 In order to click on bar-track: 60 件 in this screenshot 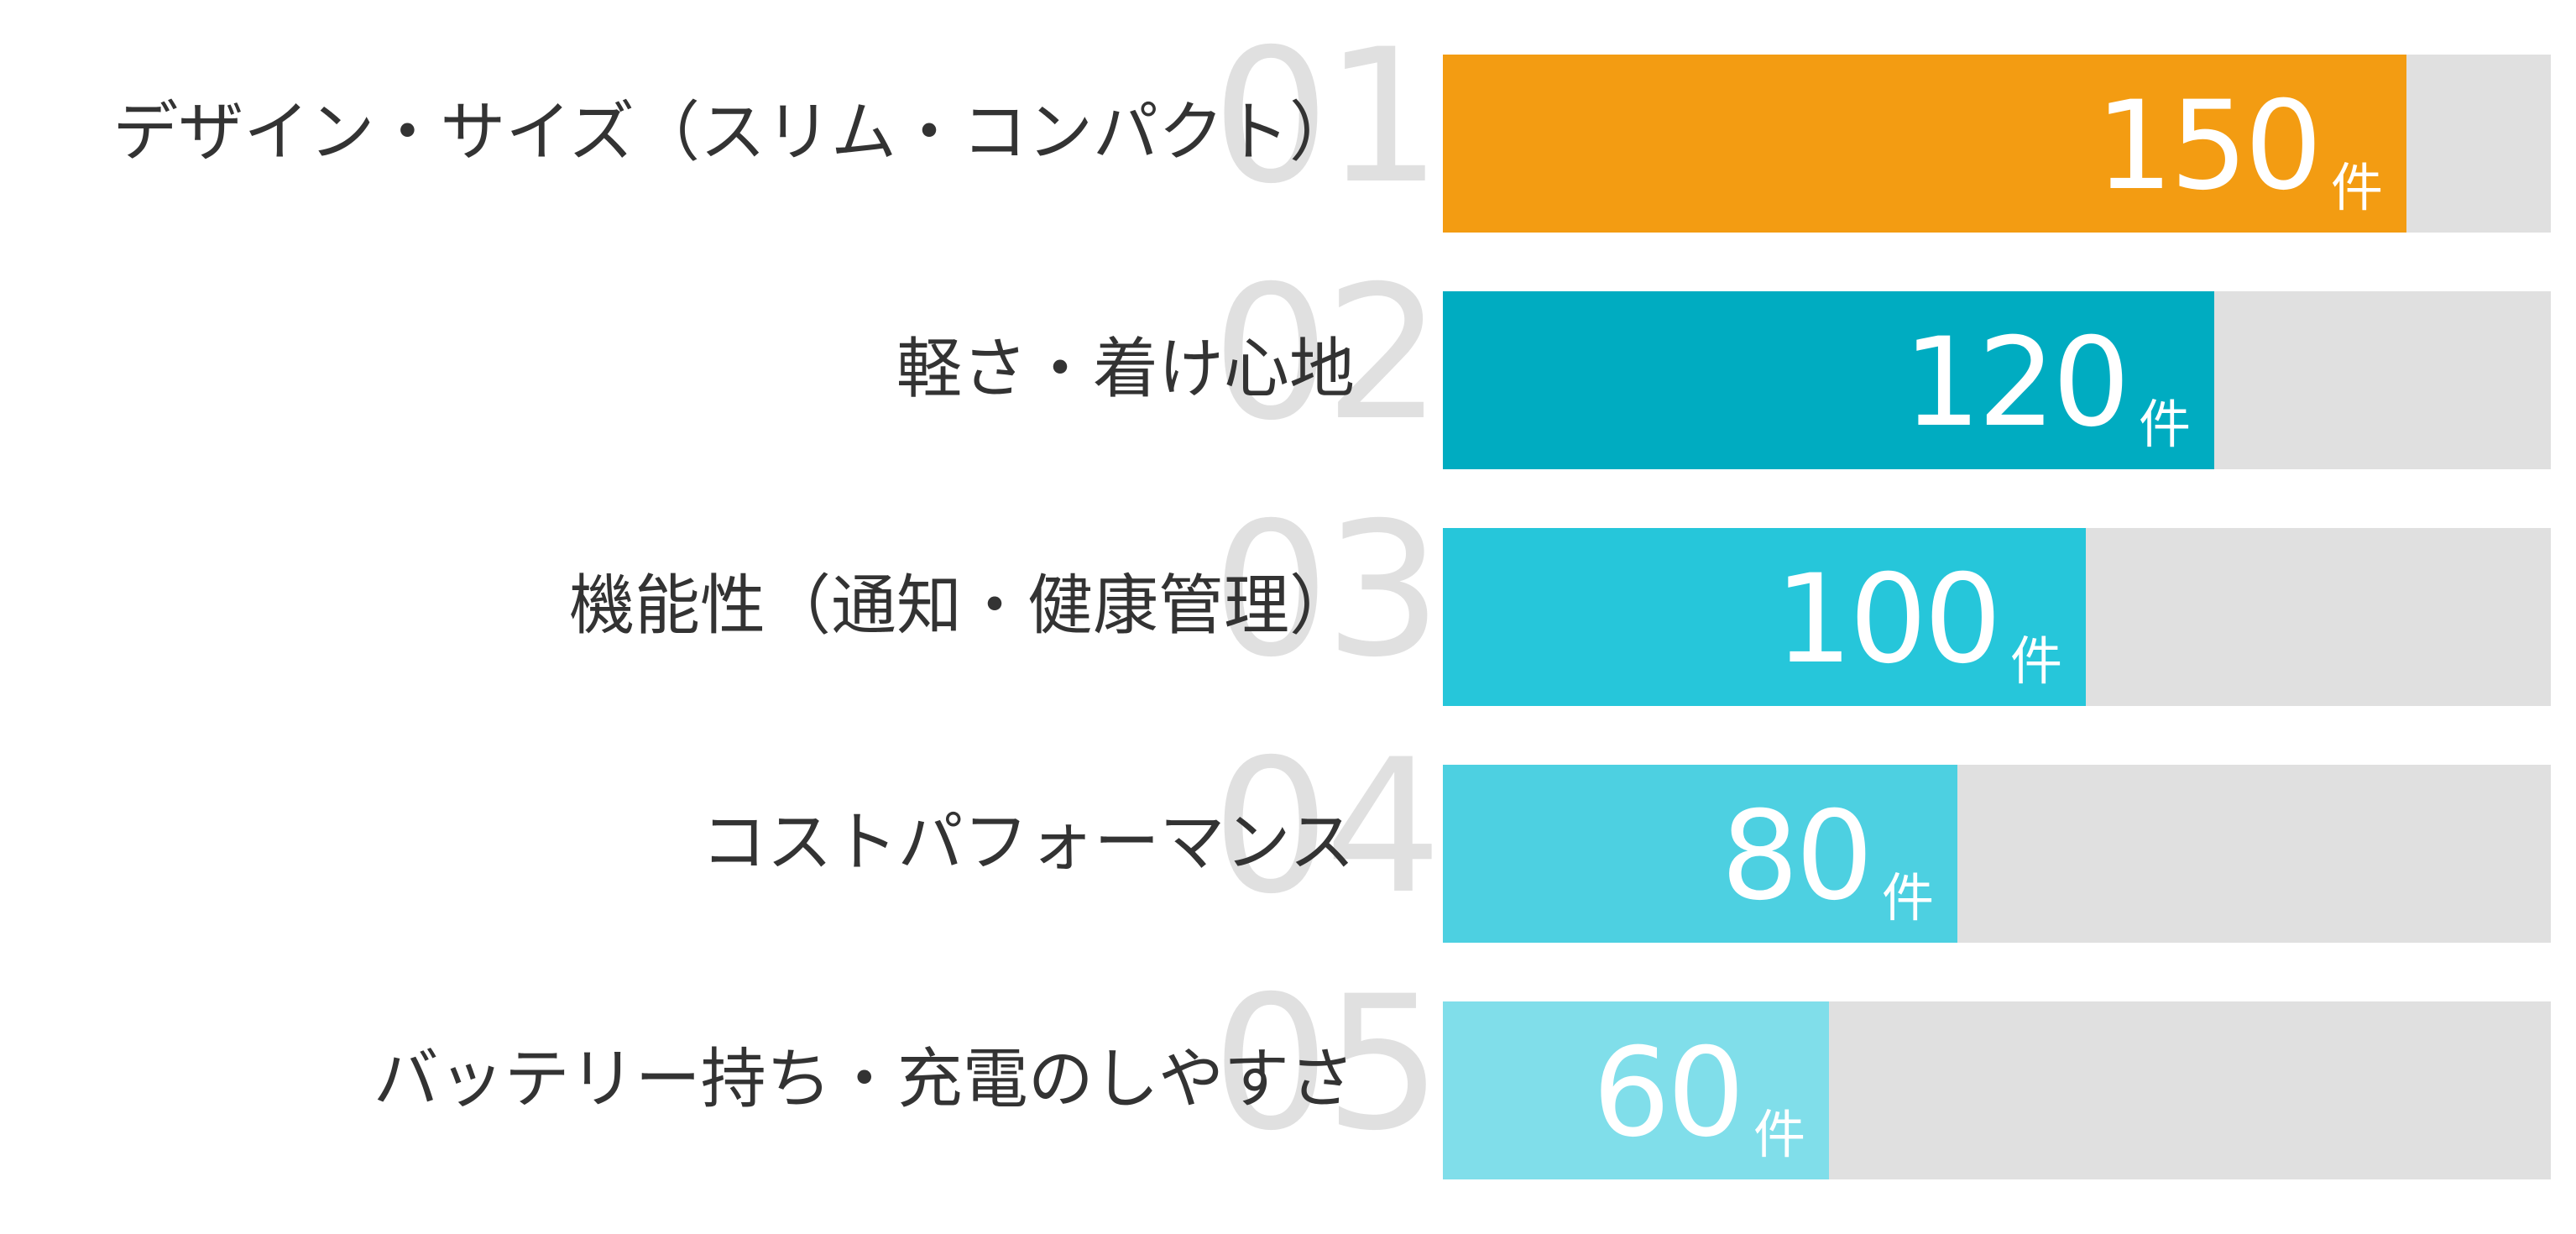, I will do `click(1997, 1090)`.